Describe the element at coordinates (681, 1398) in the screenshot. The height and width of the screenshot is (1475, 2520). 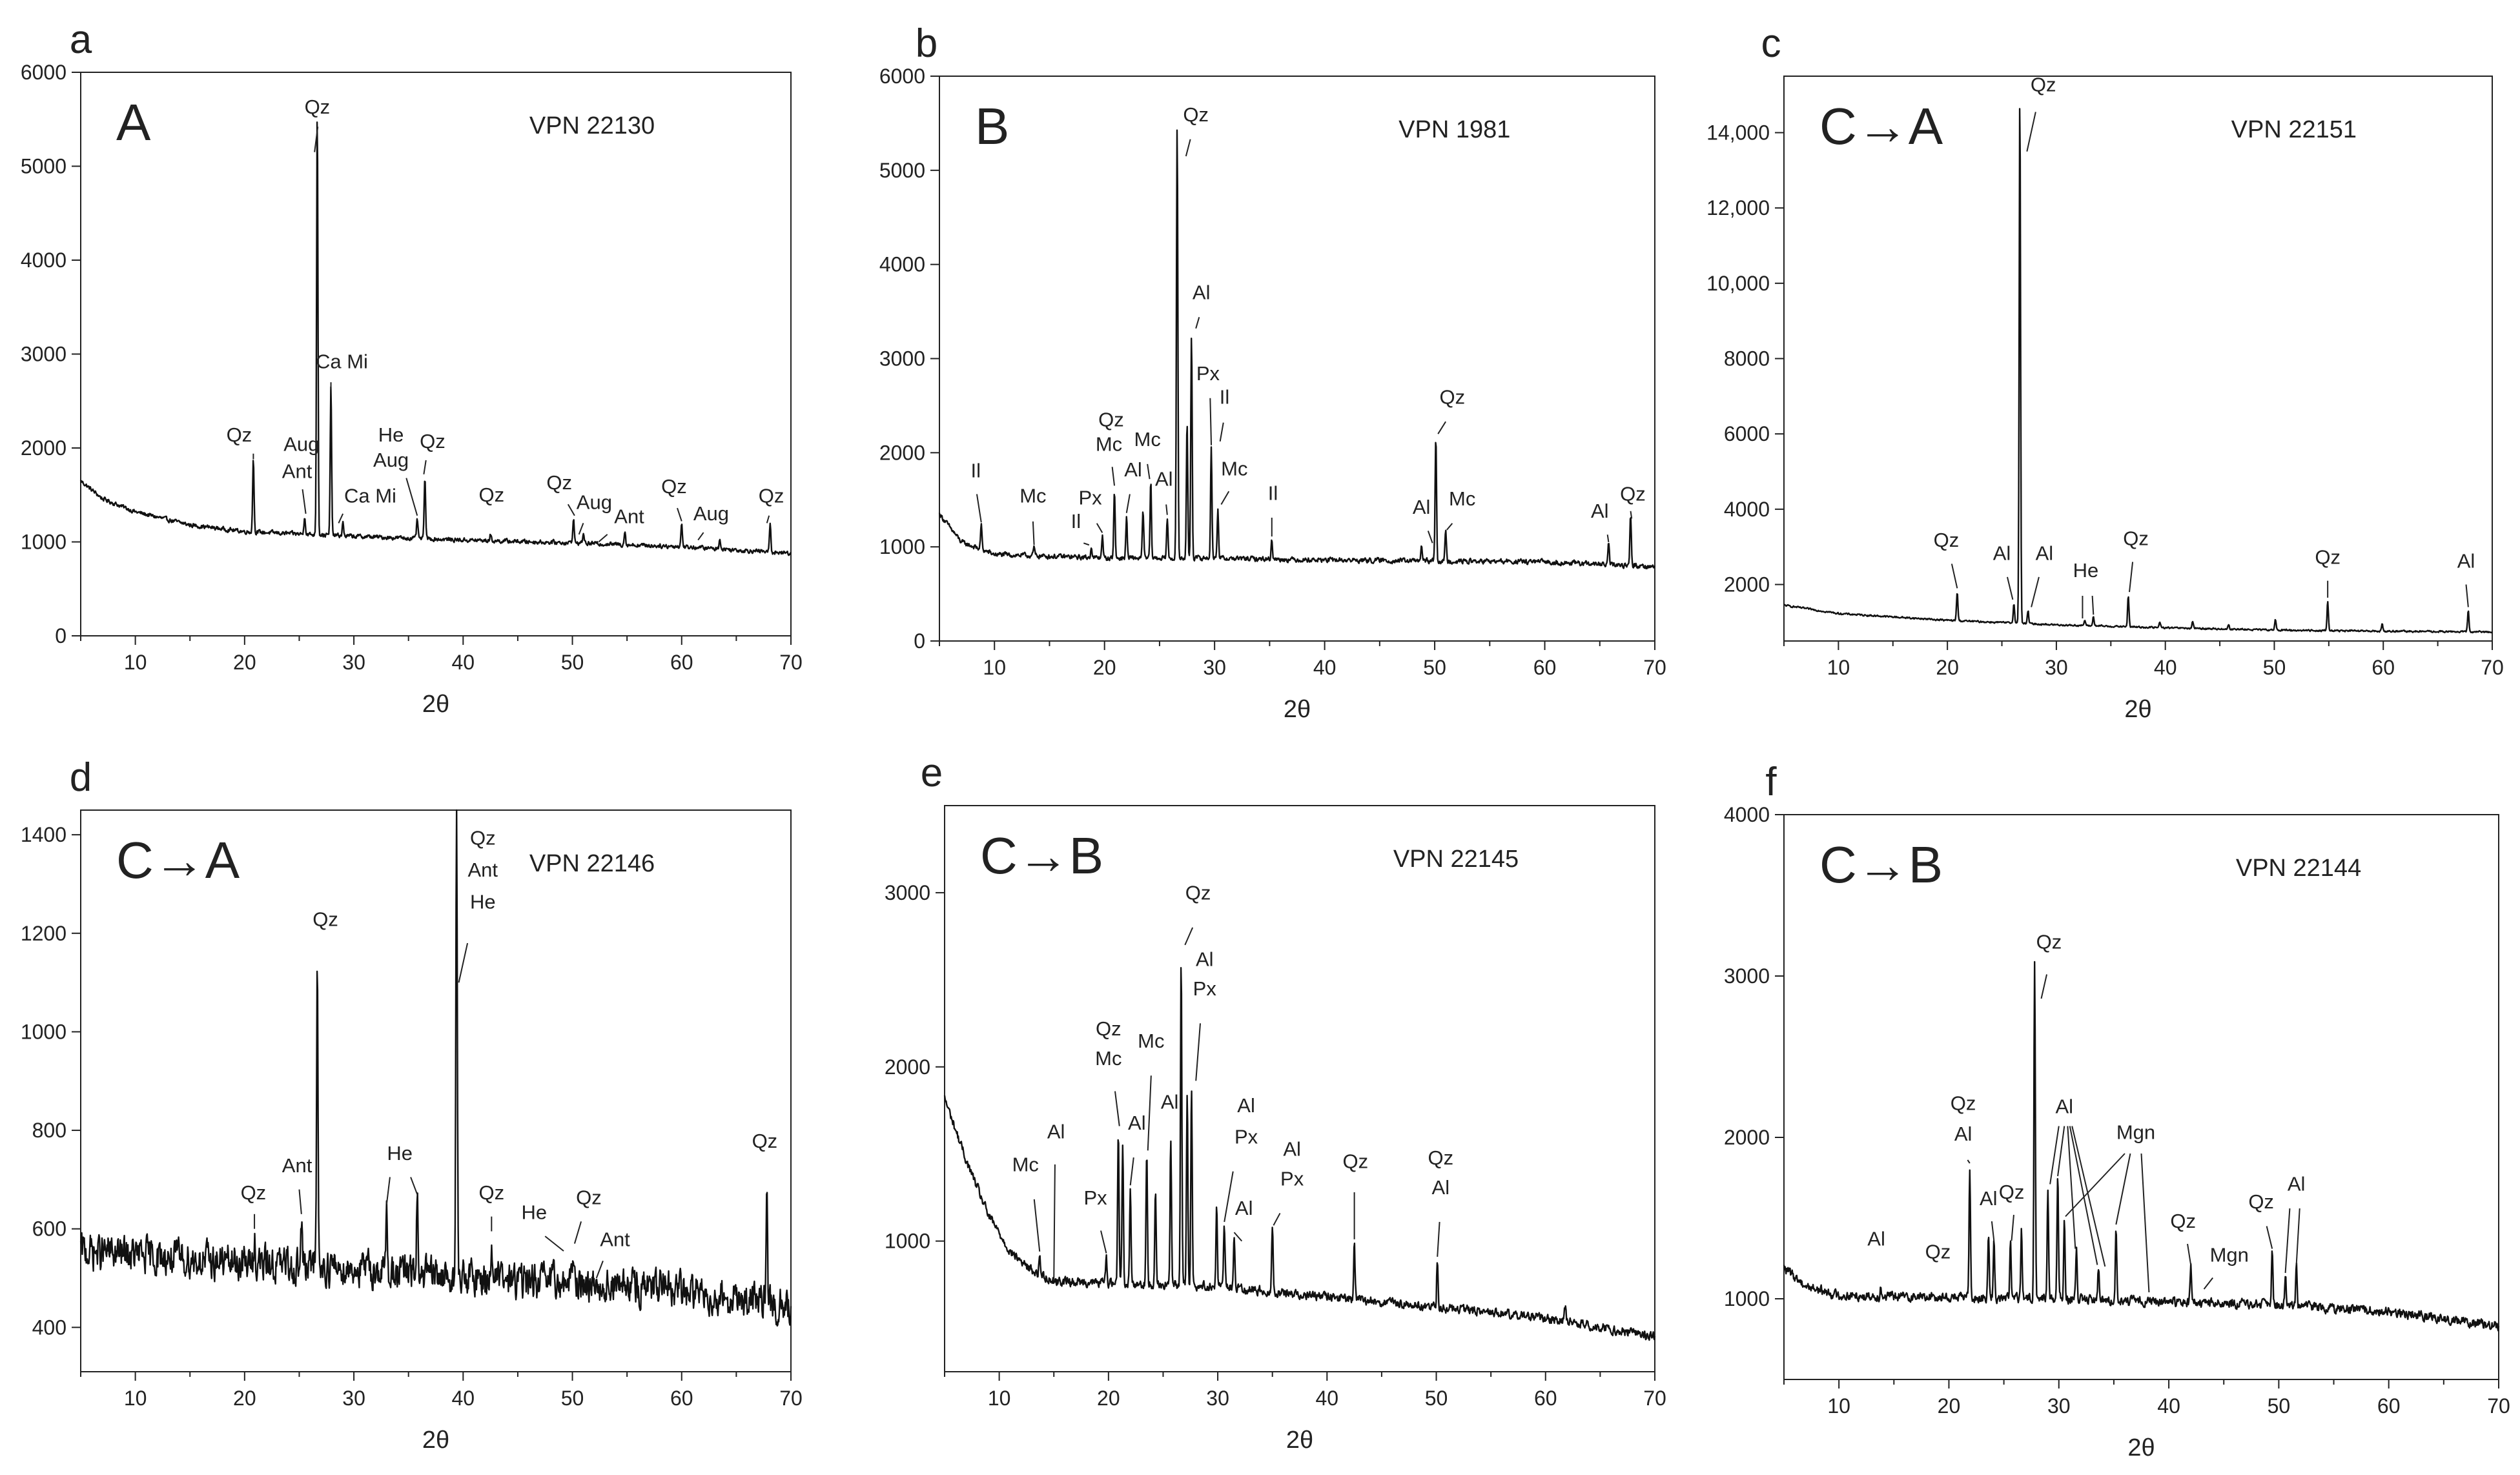
I see `x-tick-label: 60` at that location.